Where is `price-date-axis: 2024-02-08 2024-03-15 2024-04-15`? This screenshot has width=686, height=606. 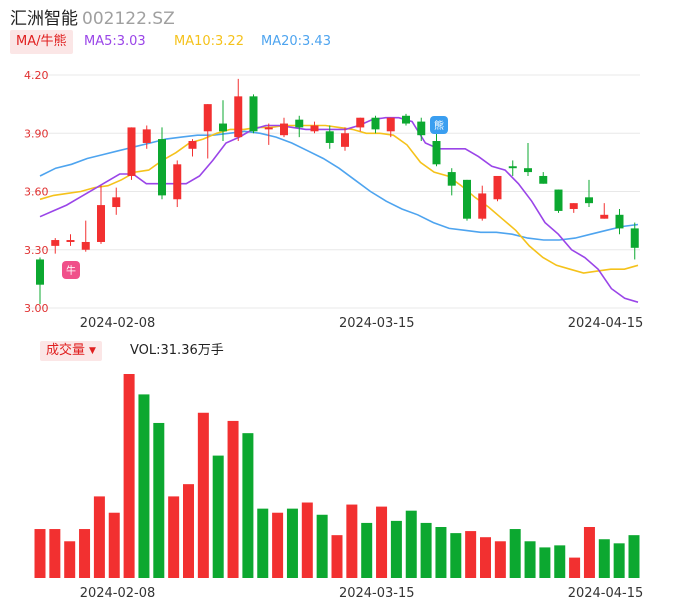 price-date-axis: 2024-02-08 2024-03-15 2024-04-15 is located at coordinates (362, 323).